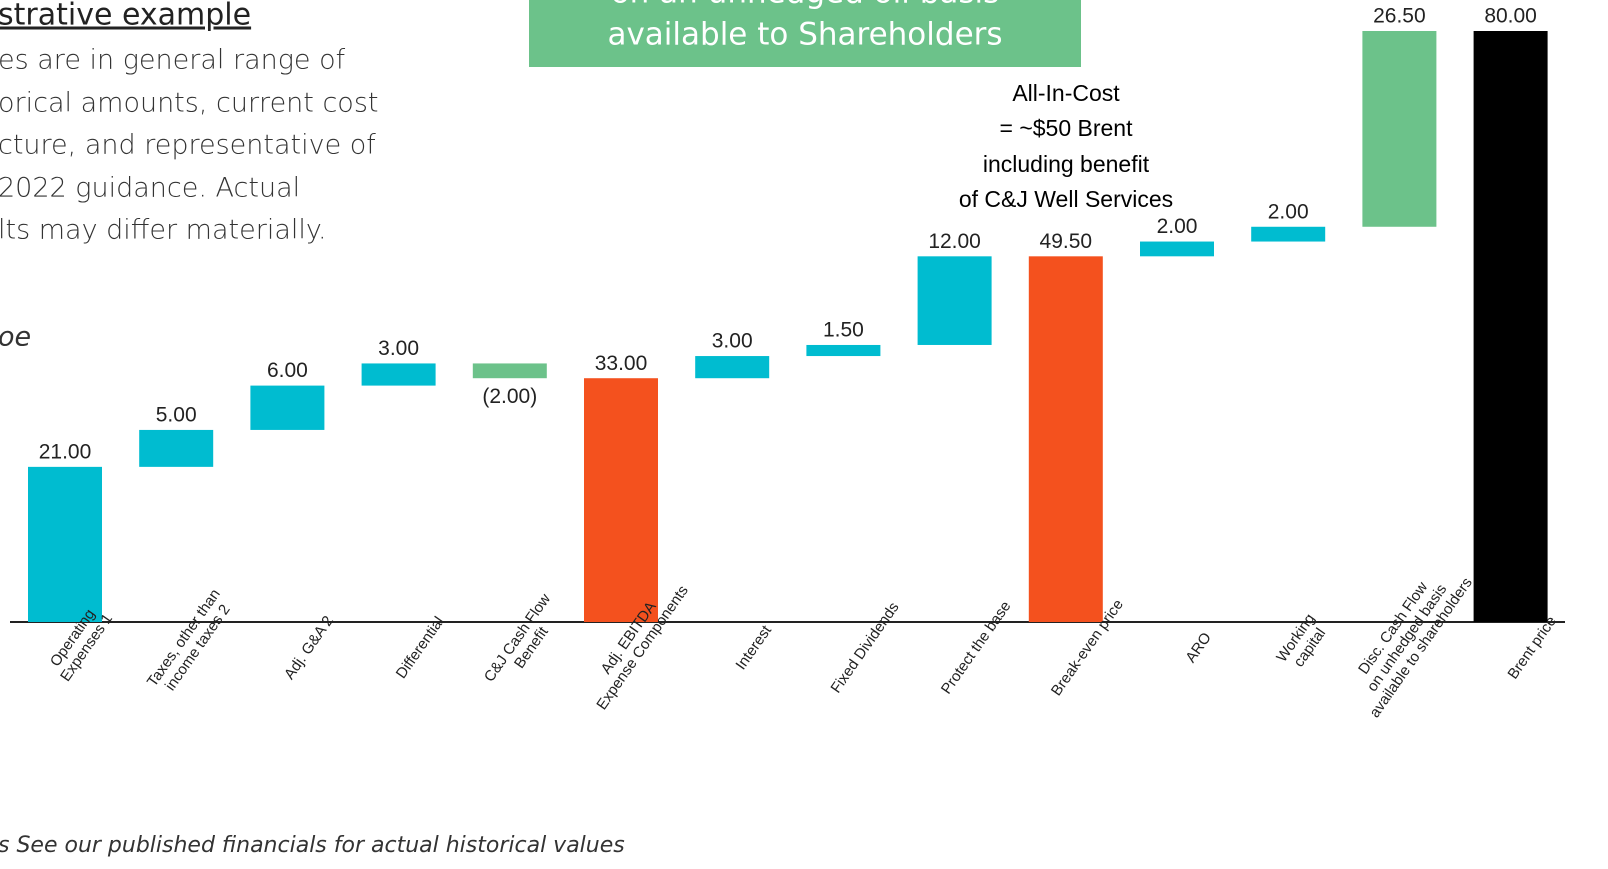 The height and width of the screenshot is (869, 1608). I want to click on x-tick-label: C&J Cash FlowBenefit, so click(524, 643).